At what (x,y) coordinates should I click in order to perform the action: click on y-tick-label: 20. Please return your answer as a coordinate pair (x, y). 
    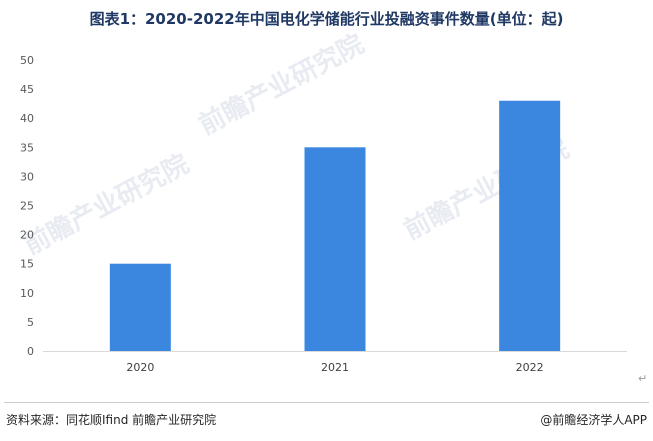
    Looking at the image, I should click on (27, 235).